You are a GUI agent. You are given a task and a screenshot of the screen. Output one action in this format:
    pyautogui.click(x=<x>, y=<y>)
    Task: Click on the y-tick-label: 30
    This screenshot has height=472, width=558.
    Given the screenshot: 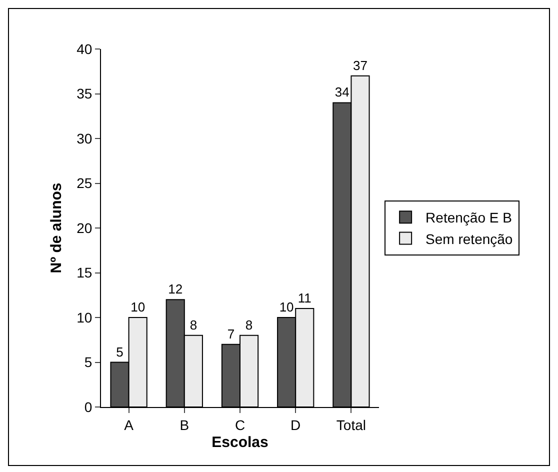 What is the action you would take?
    pyautogui.click(x=84, y=138)
    